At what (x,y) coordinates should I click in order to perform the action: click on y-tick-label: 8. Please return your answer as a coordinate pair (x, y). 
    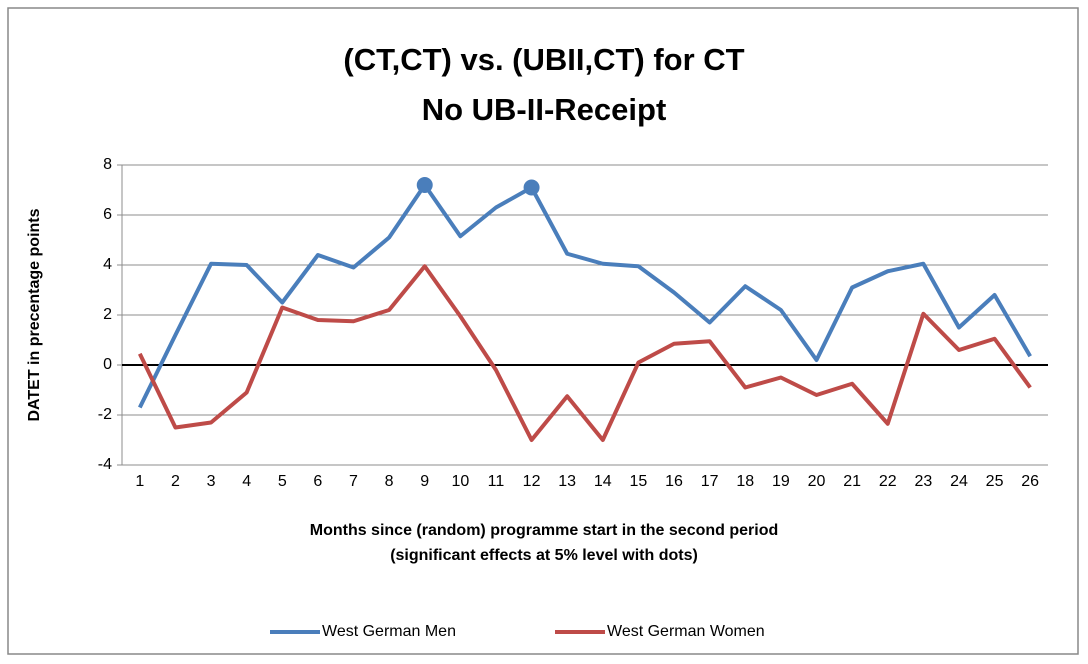
    Looking at the image, I should click on (107, 164).